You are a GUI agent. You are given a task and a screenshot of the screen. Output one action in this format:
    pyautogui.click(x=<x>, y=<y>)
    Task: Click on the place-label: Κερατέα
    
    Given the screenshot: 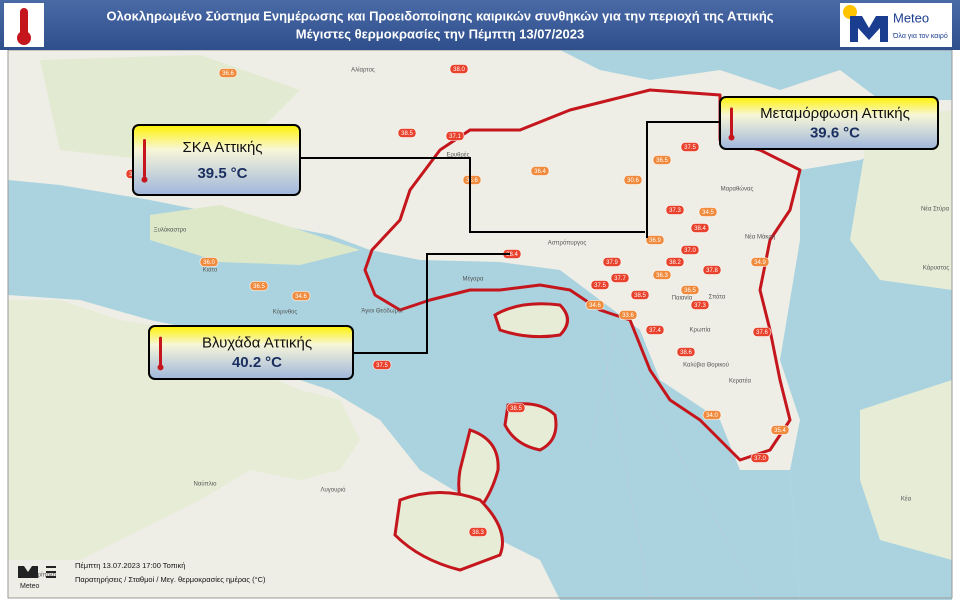 What is the action you would take?
    pyautogui.click(x=740, y=381)
    